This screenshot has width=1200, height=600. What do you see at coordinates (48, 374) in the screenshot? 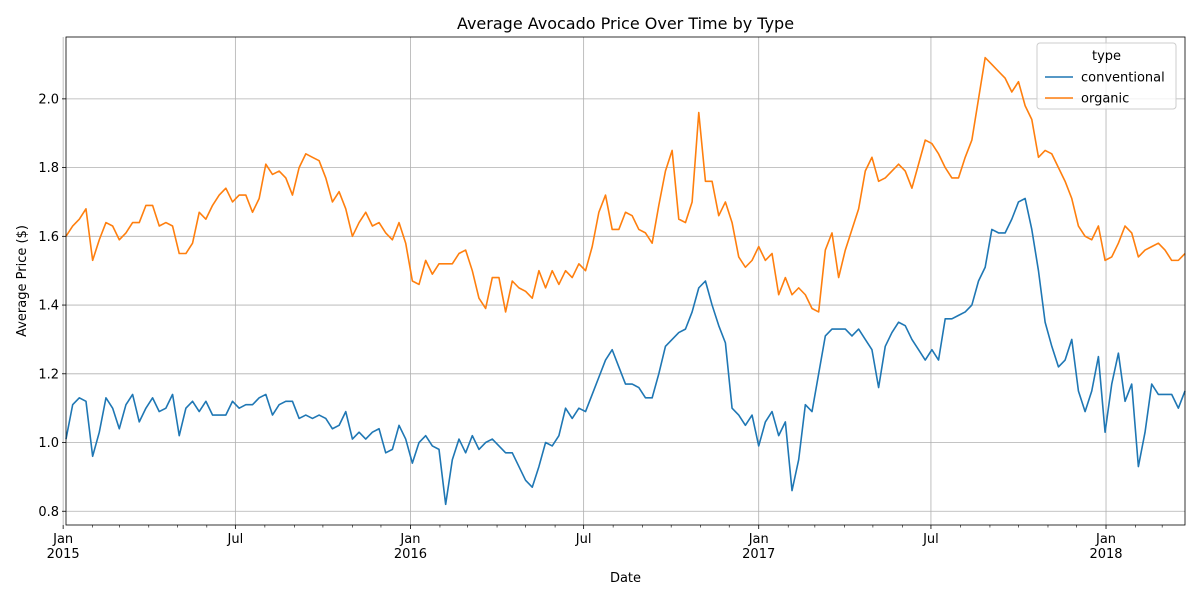
I see `y-tick-label: 1.2` at bounding box center [48, 374].